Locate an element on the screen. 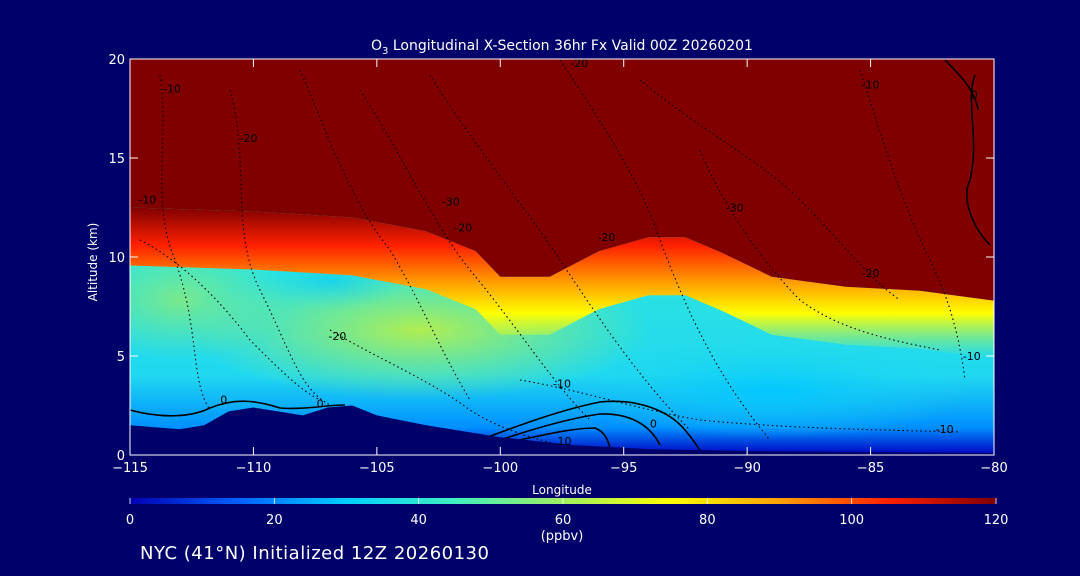 This screenshot has height=576, width=1080. colorbar-ticks: 0 20 40 60 80 100 120 is located at coordinates (567, 513).